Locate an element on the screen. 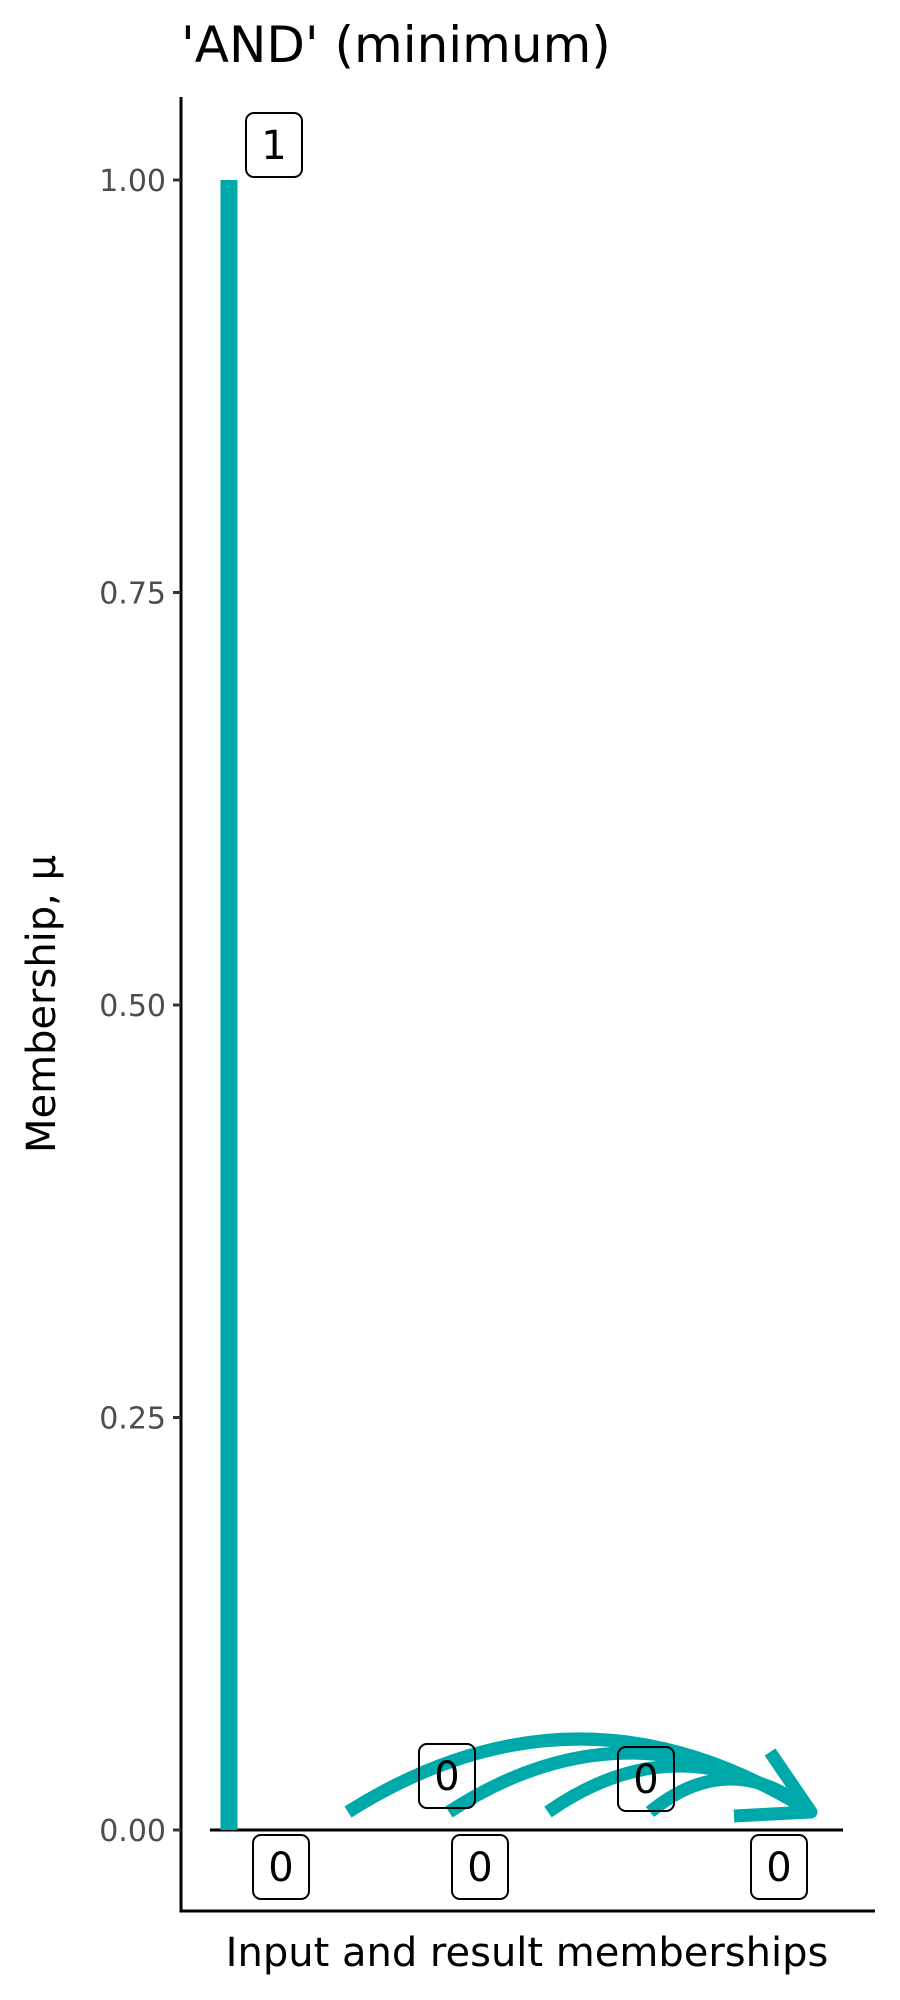 The image size is (900, 2000). y-tick-label: 0.25 is located at coordinates (132, 1419).